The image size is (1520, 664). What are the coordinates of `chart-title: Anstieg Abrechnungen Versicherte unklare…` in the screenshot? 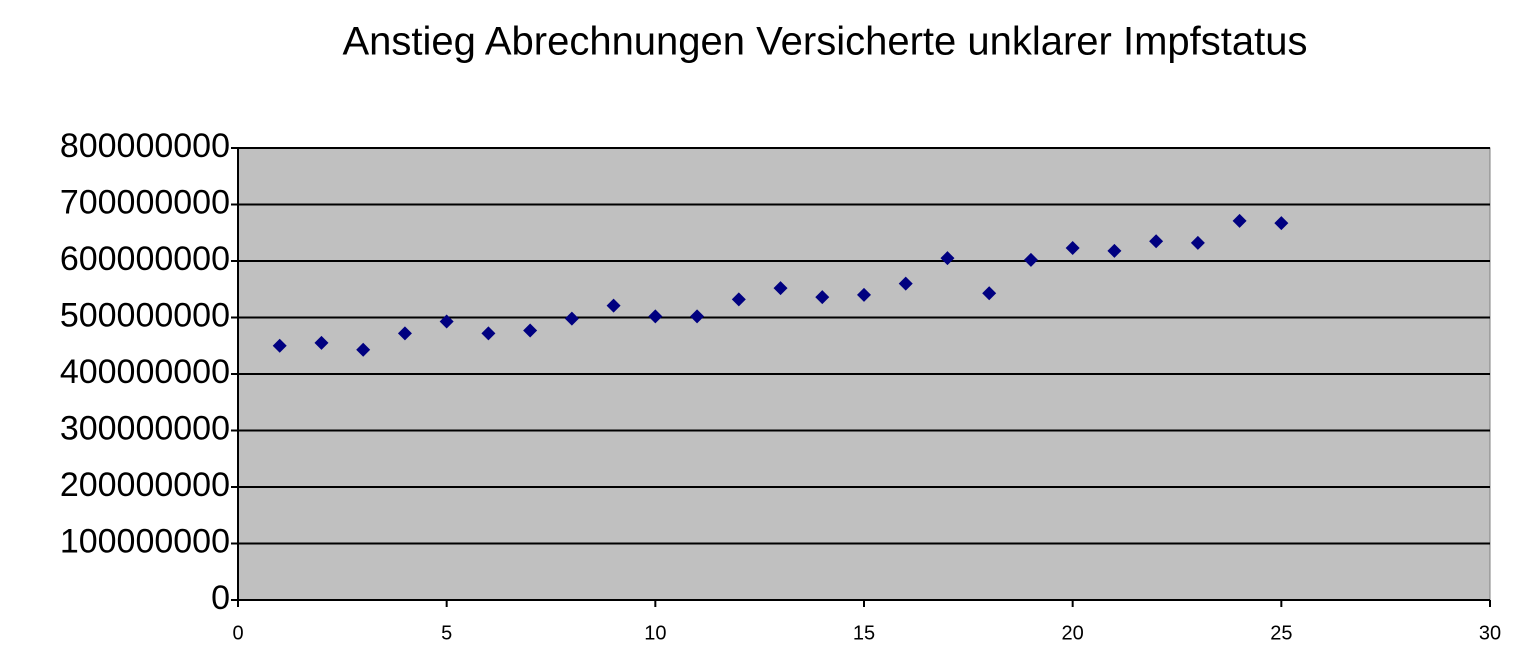 It's located at (825, 42).